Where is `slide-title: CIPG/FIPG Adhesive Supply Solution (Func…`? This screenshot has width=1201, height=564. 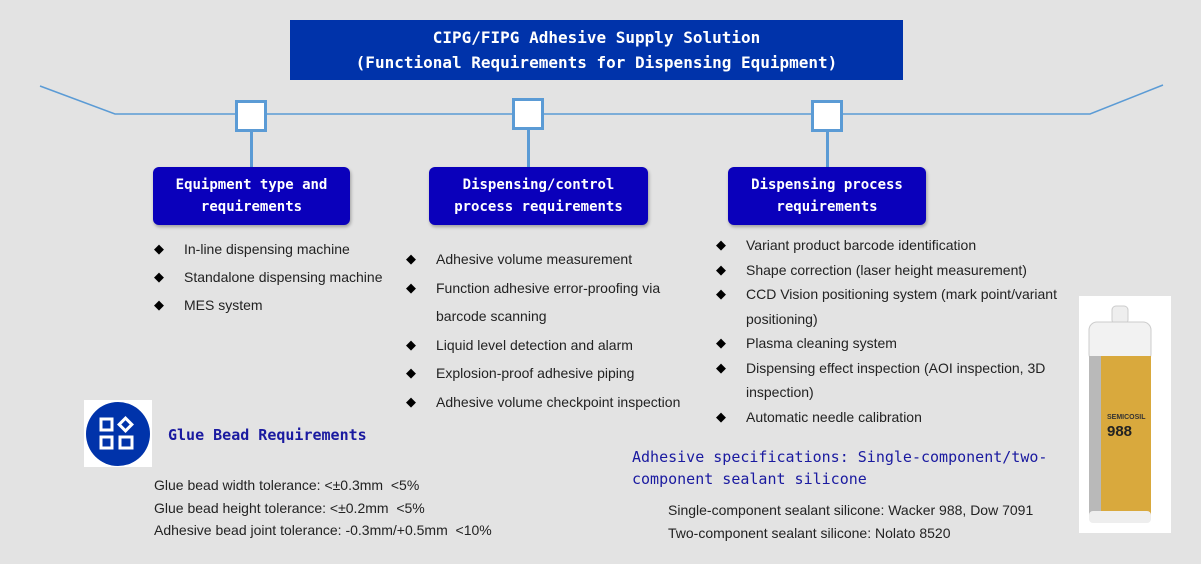
slide-title: CIPG/FIPG Adhesive Supply Solution (Func… is located at coordinates (596, 50).